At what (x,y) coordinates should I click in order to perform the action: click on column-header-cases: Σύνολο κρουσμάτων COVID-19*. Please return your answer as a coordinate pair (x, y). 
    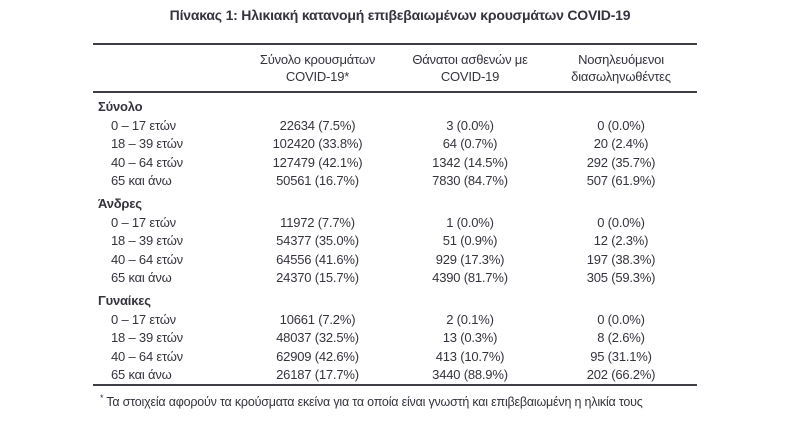
    Looking at the image, I should click on (317, 68).